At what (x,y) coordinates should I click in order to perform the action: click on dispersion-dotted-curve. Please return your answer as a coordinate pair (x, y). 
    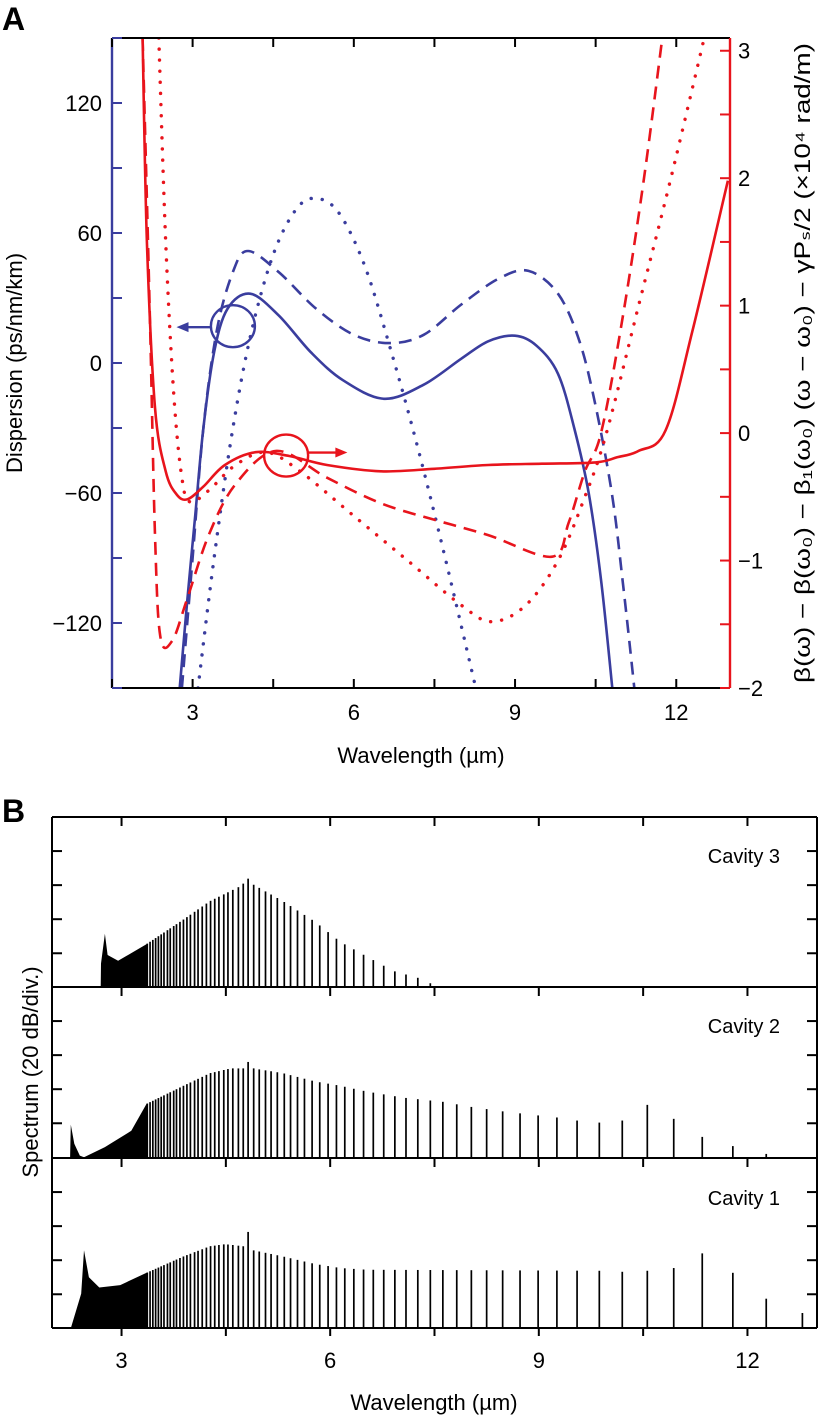
    Looking at the image, I should click on (337, 442).